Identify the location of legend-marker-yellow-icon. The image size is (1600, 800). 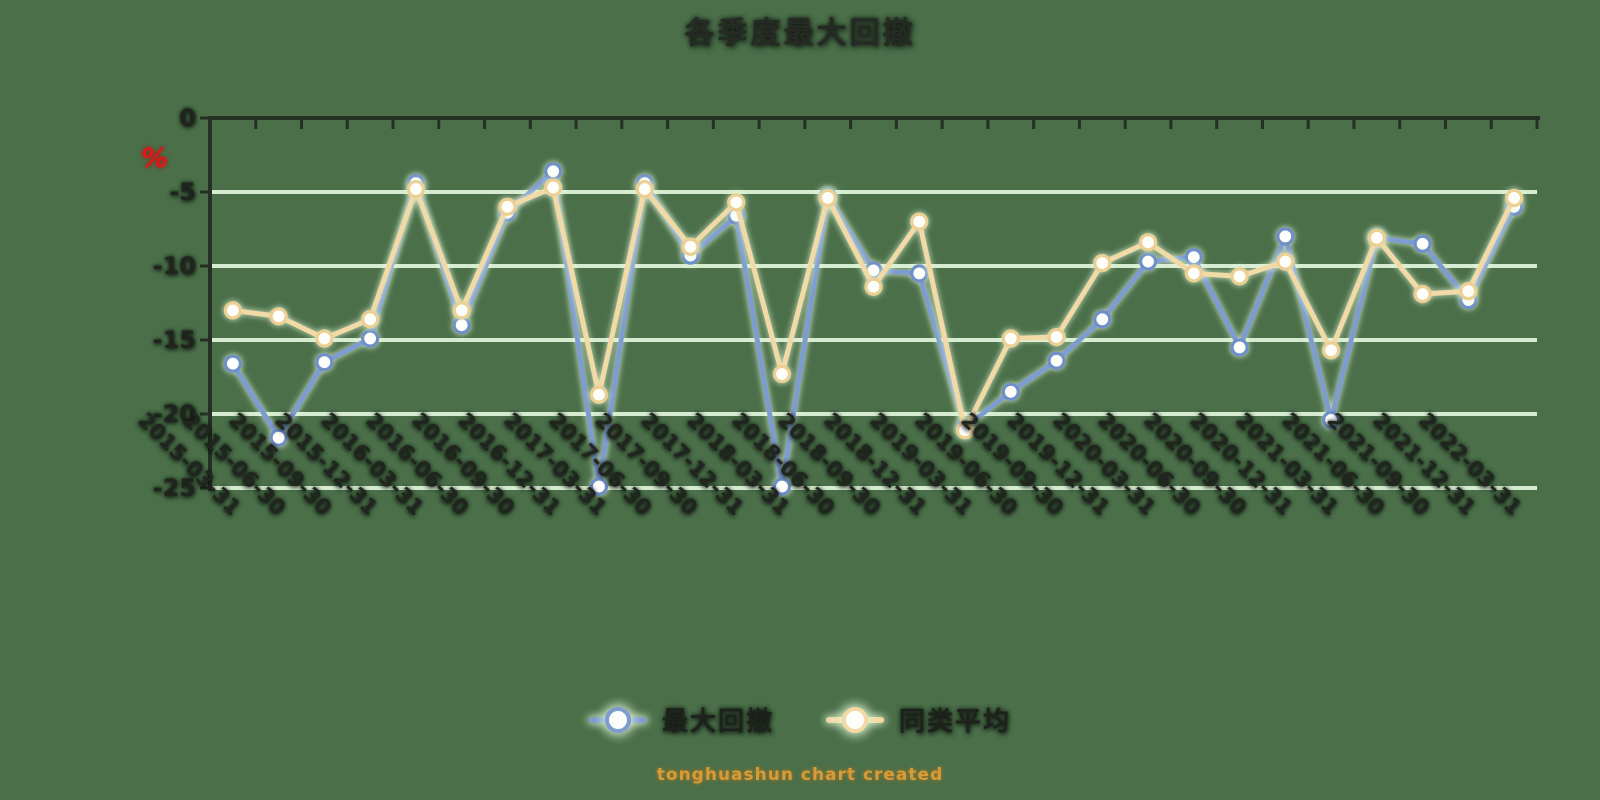
(855, 720).